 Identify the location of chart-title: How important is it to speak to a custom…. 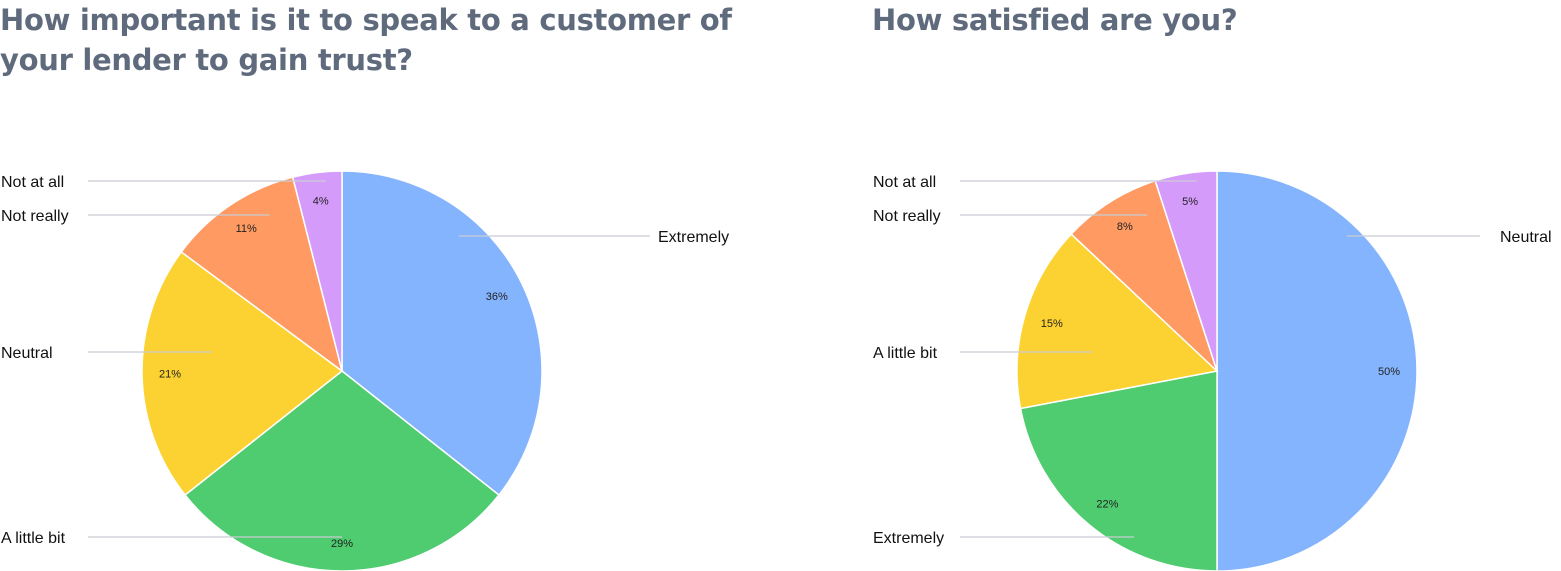
(366, 40).